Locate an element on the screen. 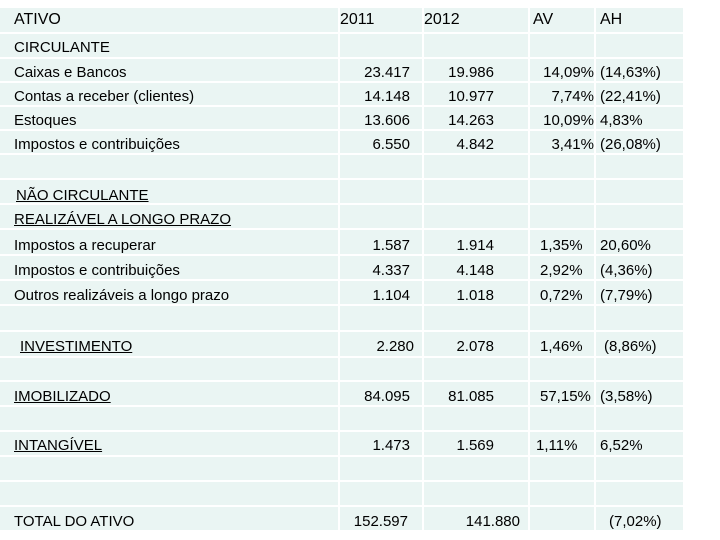 This screenshot has width=720, height=540. total-ah: (7,02%) is located at coordinates (635, 521).